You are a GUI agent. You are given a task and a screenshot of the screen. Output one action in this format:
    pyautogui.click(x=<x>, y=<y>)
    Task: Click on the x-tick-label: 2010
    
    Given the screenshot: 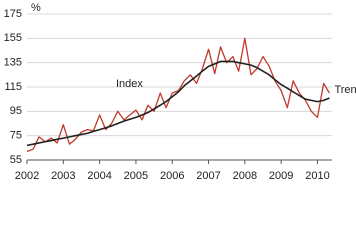 What is the action you would take?
    pyautogui.click(x=317, y=176)
    